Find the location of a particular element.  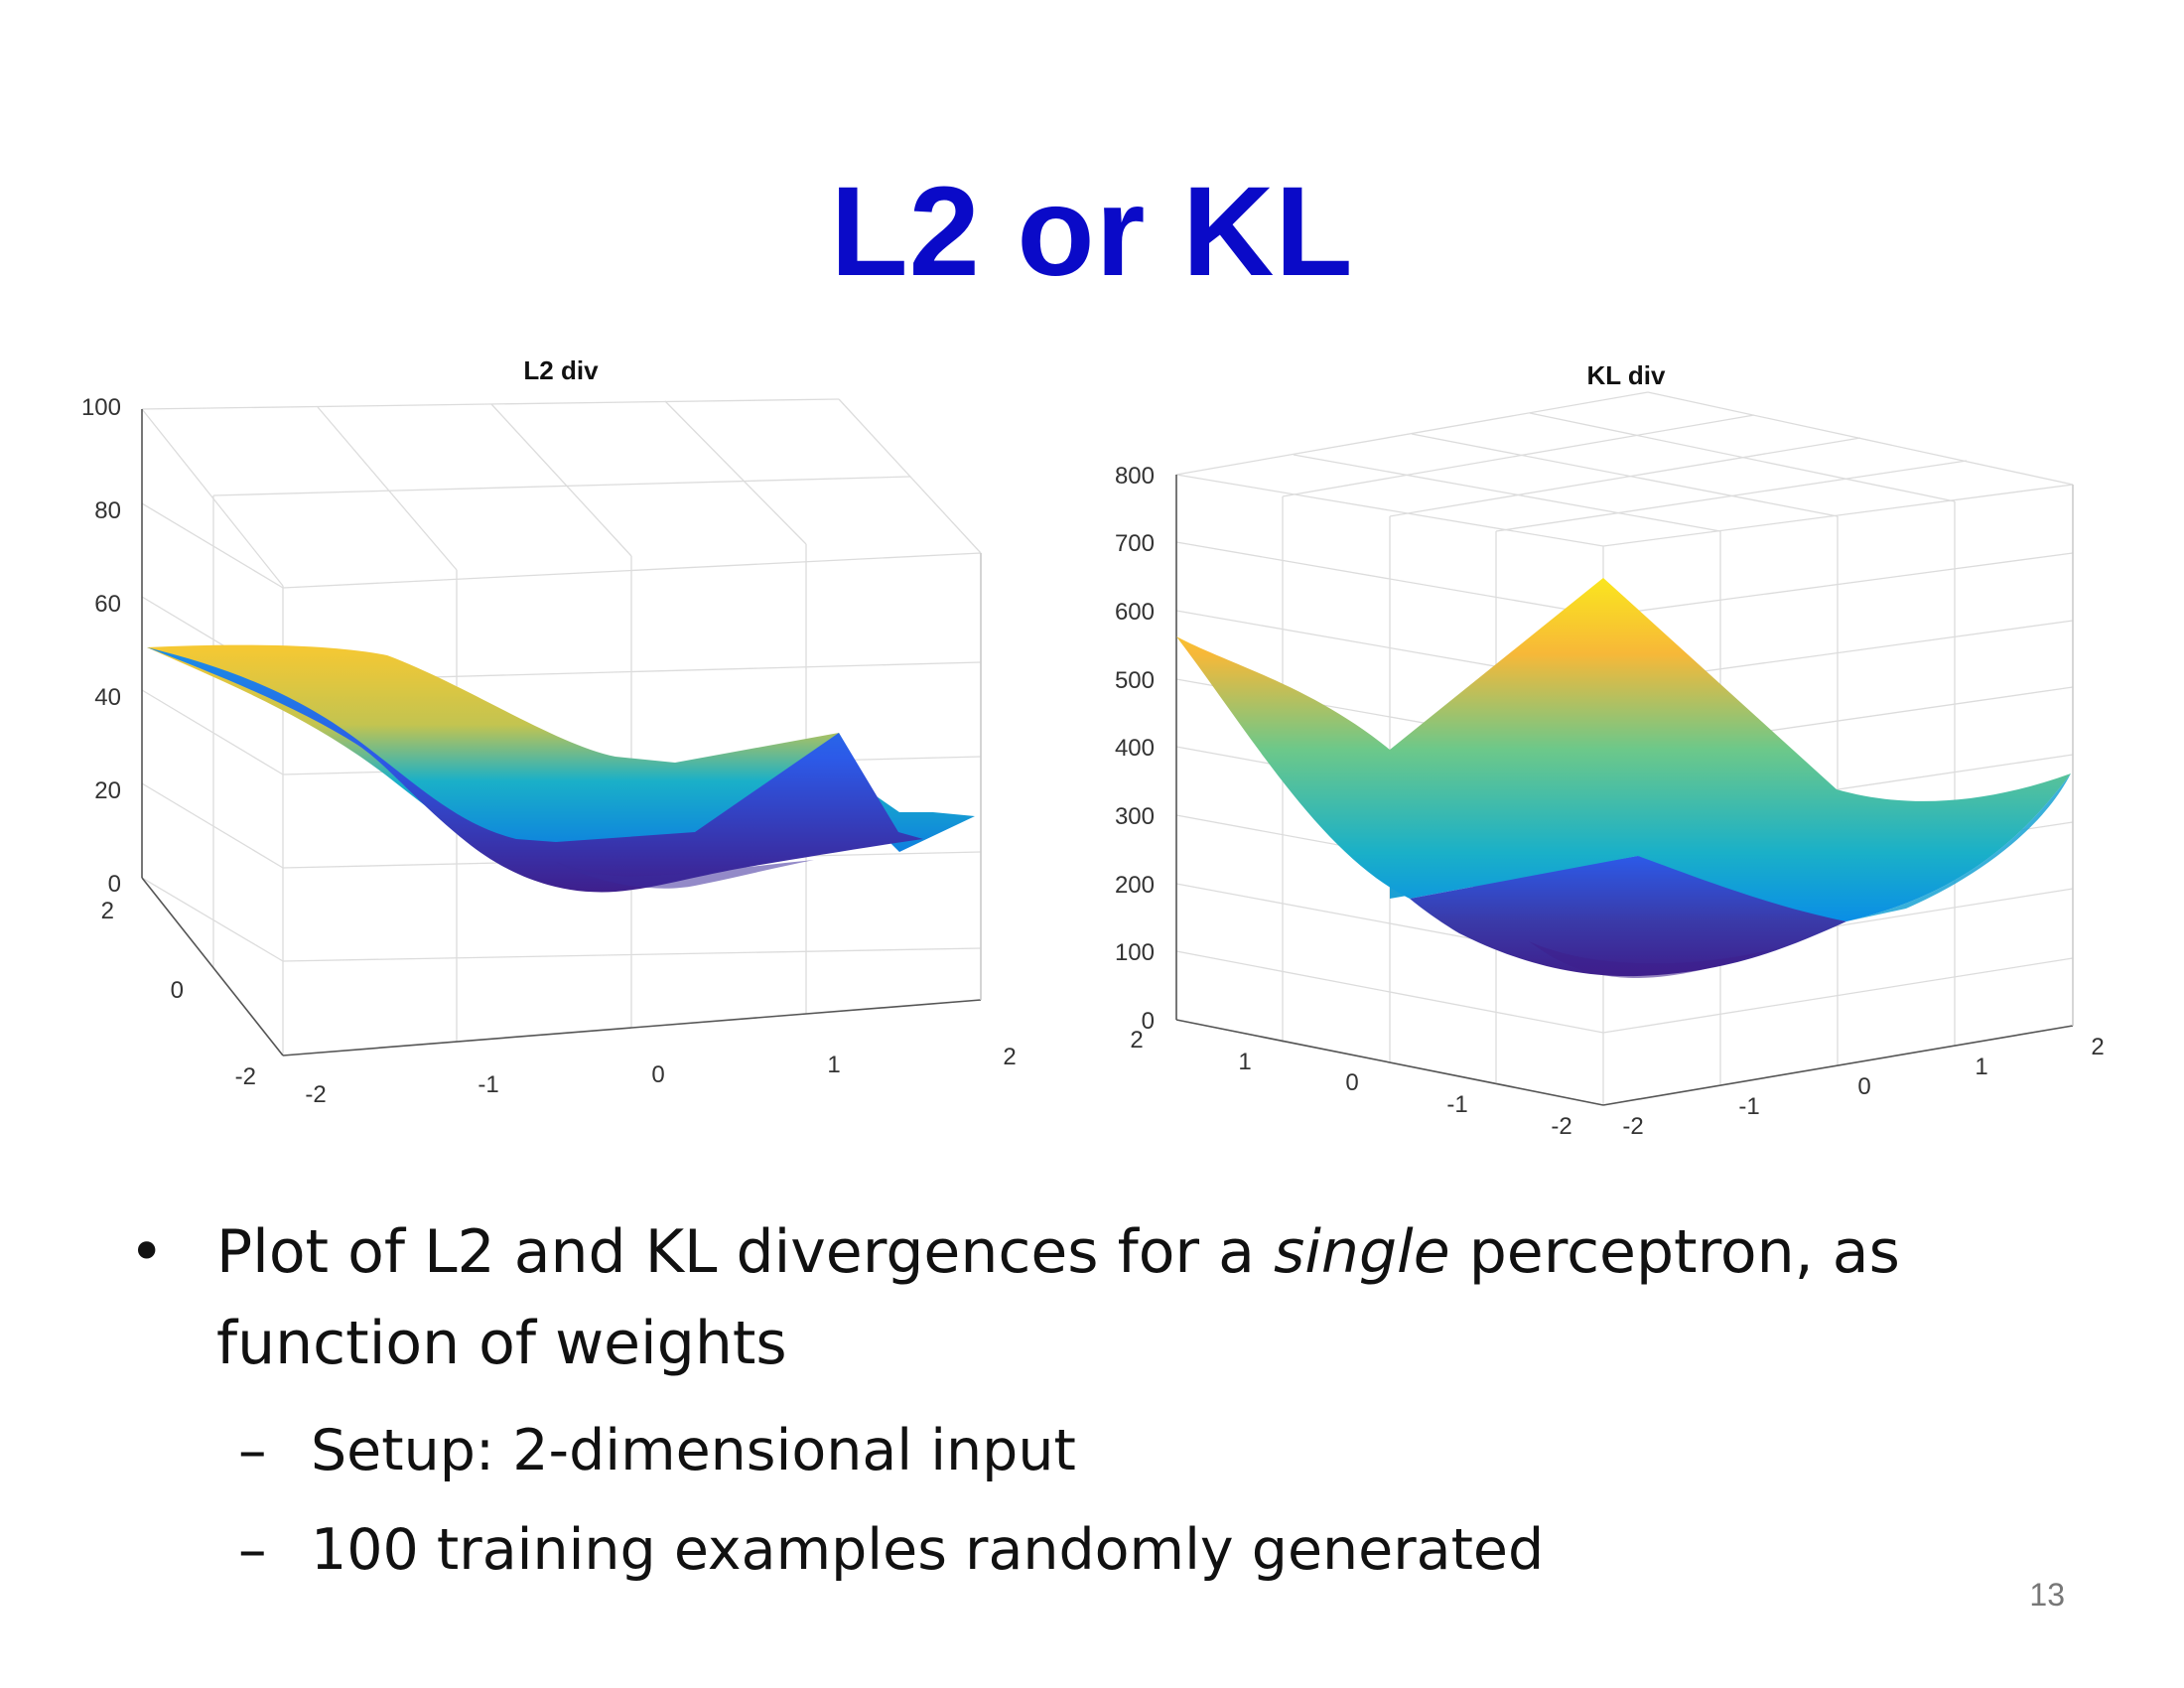

l2-x-ticks: -2 -1 0 1 2 is located at coordinates (660, 1076).